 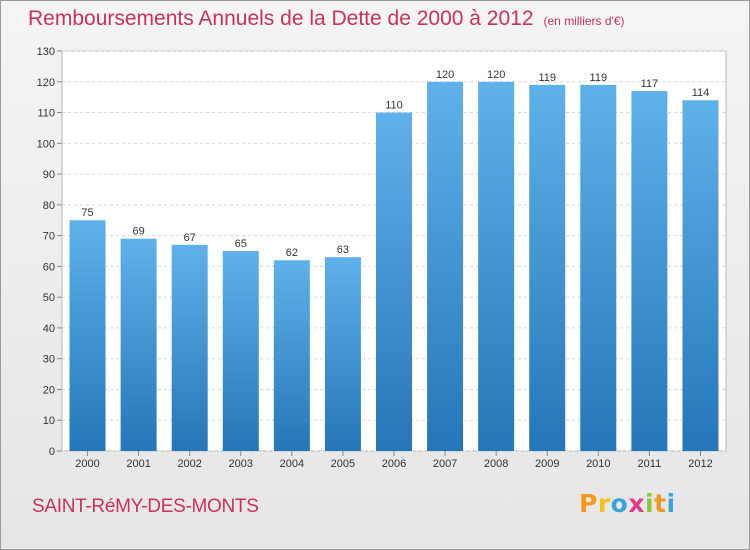 What do you see at coordinates (49, 298) in the screenshot?
I see `y-tick-label: 50` at bounding box center [49, 298].